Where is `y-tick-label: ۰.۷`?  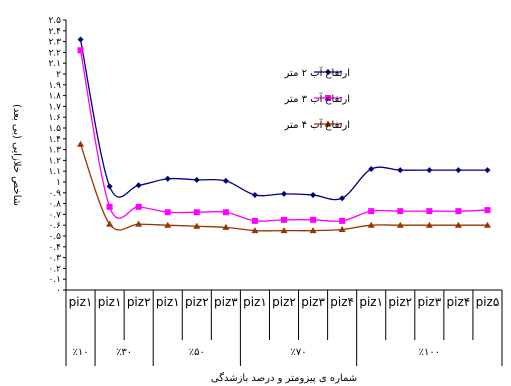
y-tick-label: ۰.۷ is located at coordinates (54, 215).